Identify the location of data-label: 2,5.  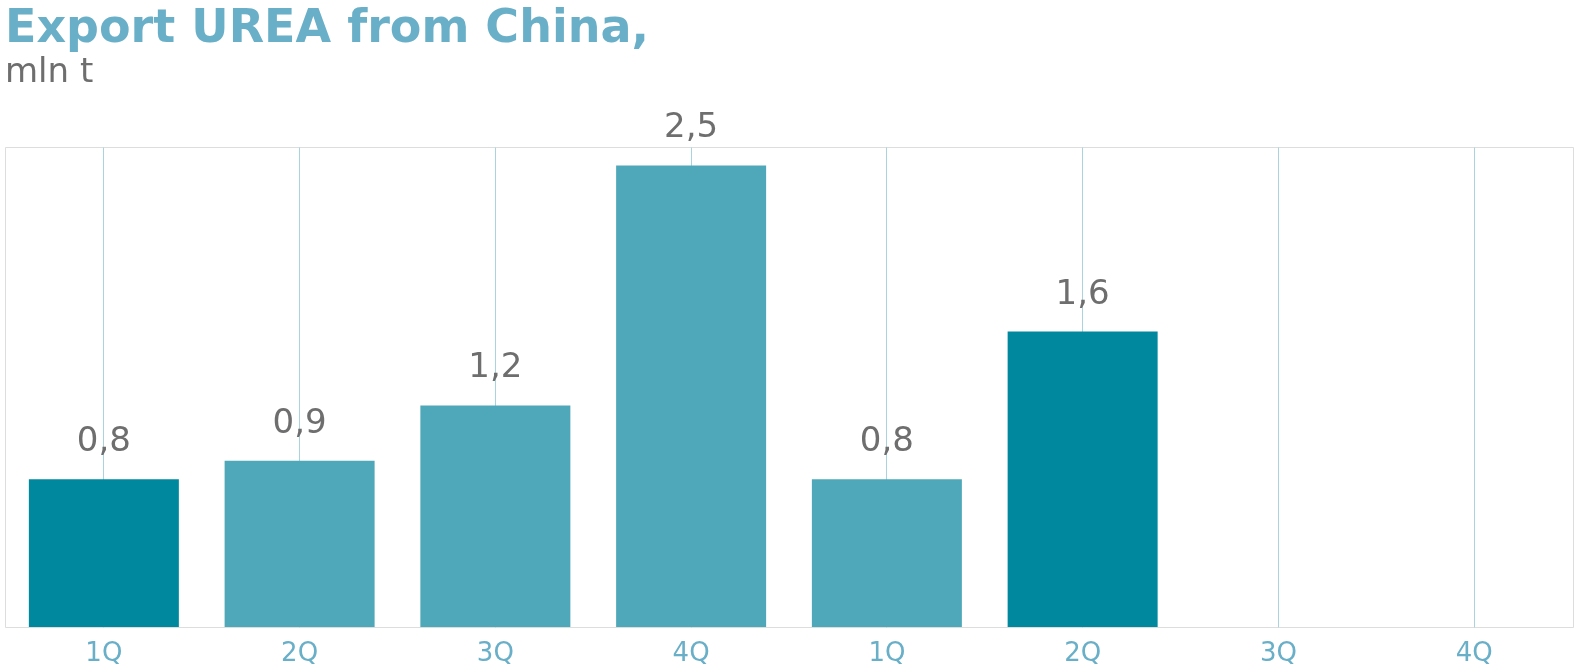
(691, 125).